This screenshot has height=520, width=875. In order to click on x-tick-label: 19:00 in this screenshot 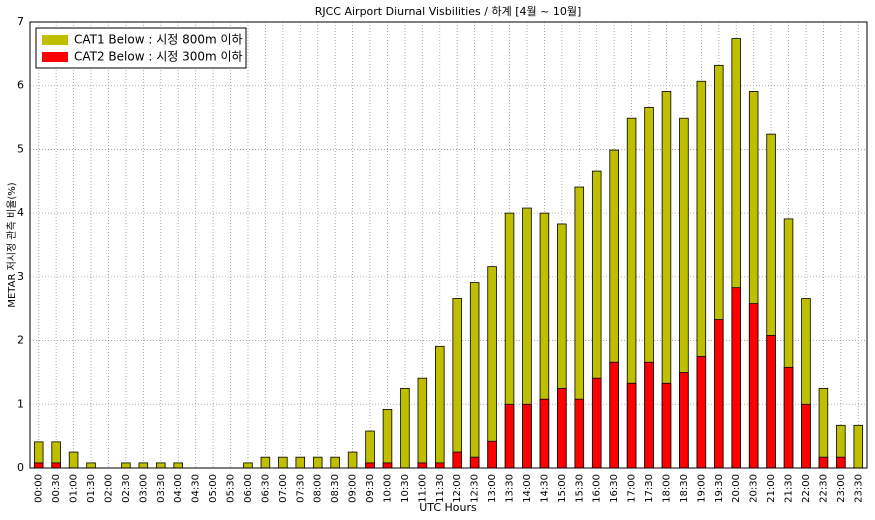, I will do `click(701, 488)`.